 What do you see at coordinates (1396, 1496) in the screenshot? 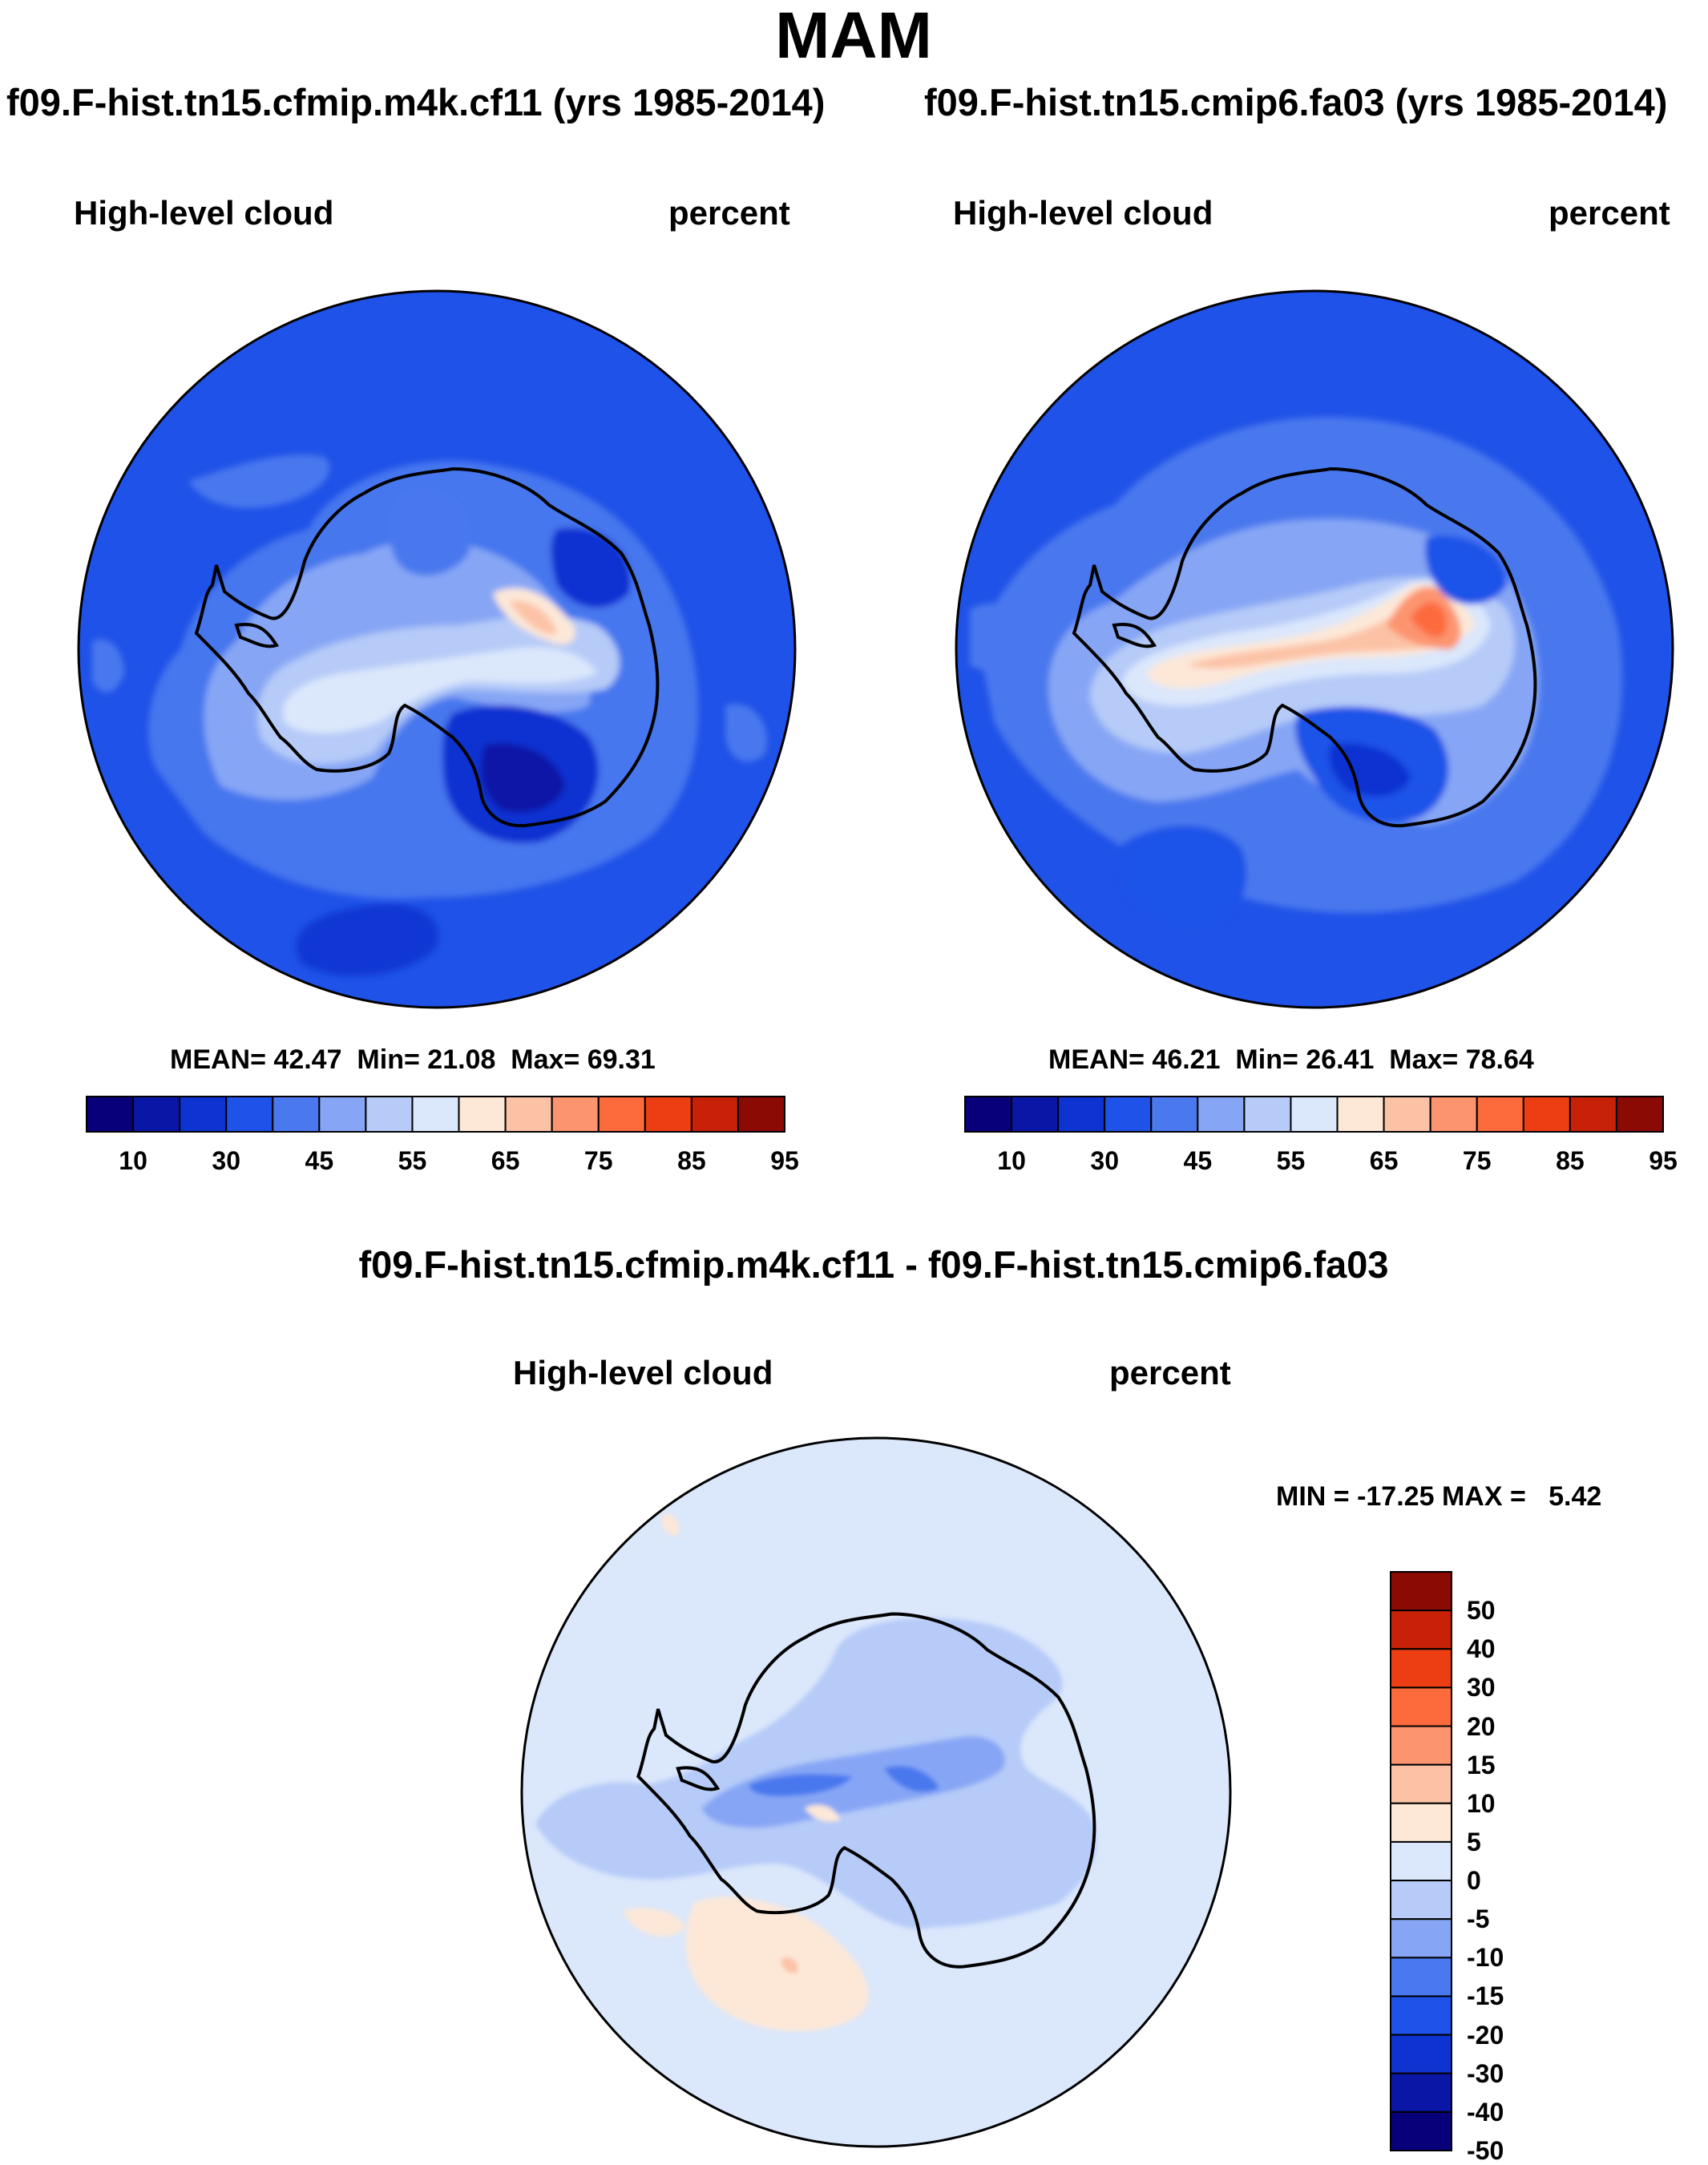
I see `diff-min-value: -17.25` at bounding box center [1396, 1496].